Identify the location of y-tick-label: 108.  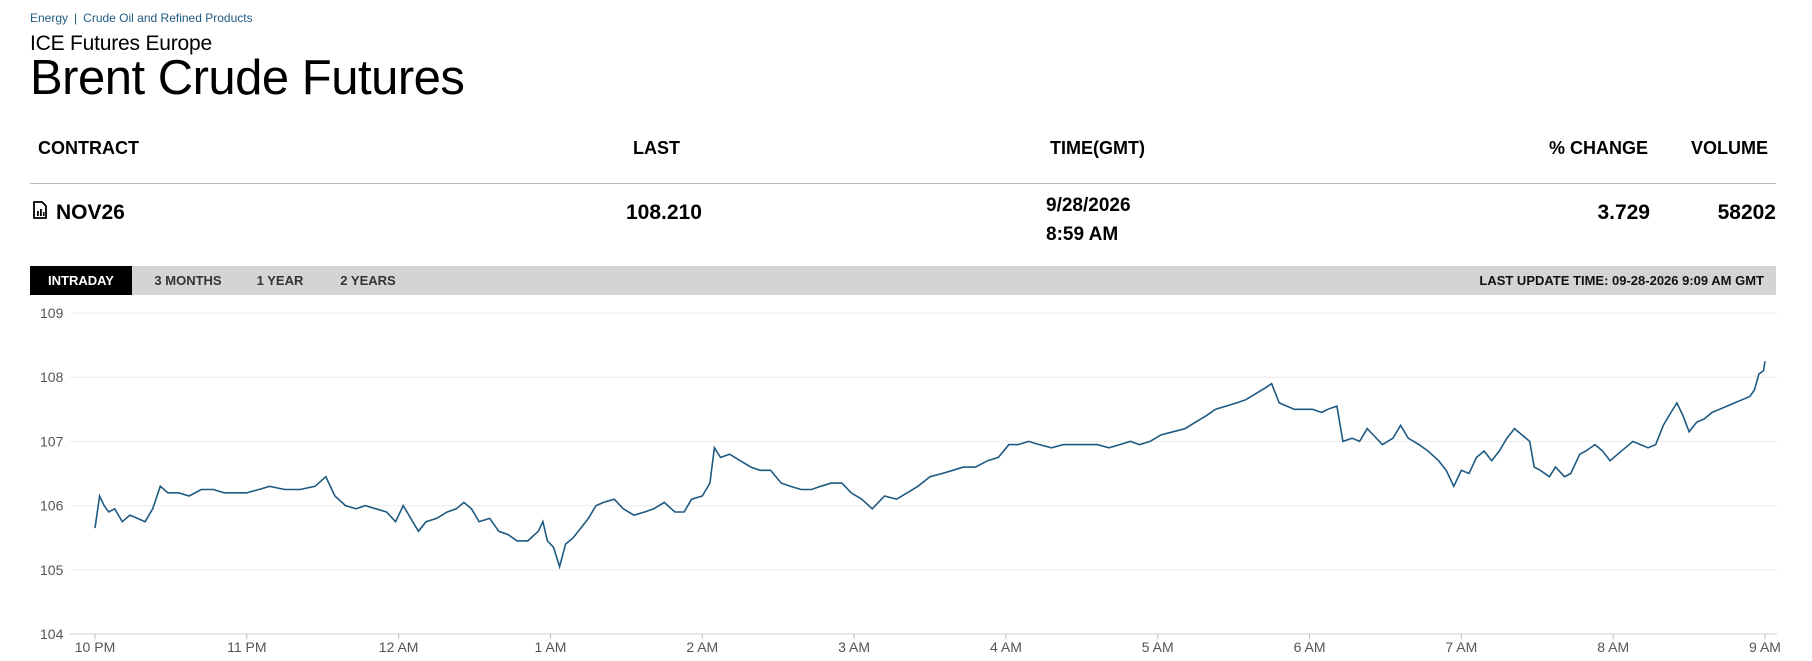
(52, 377).